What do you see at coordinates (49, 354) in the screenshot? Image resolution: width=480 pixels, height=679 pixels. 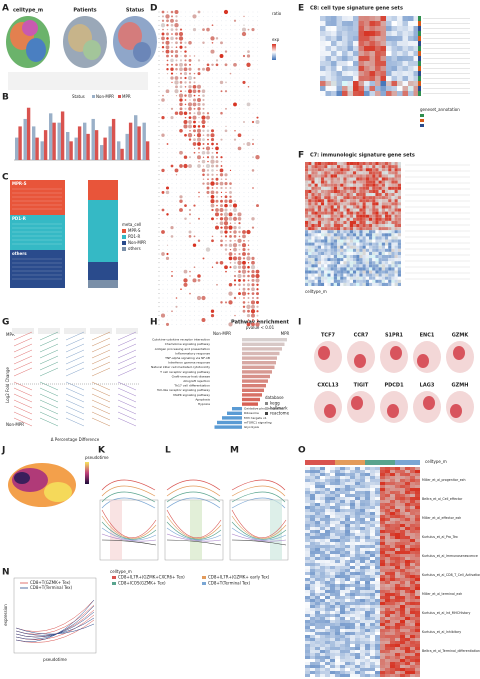 I see `fc-line` at bounding box center [49, 354].